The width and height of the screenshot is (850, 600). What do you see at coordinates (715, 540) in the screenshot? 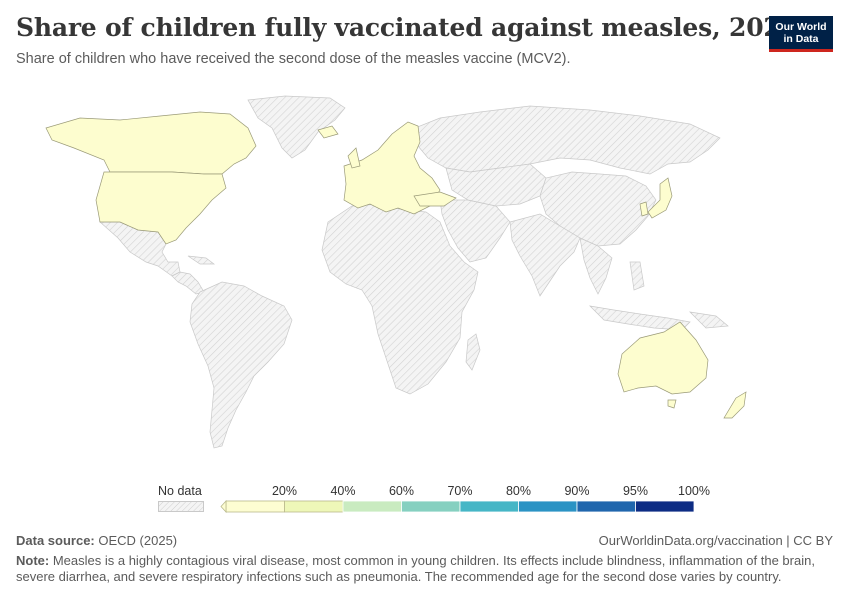
I see `footer-link: OurWorldinData.org/vaccination | CC BY` at bounding box center [715, 540].